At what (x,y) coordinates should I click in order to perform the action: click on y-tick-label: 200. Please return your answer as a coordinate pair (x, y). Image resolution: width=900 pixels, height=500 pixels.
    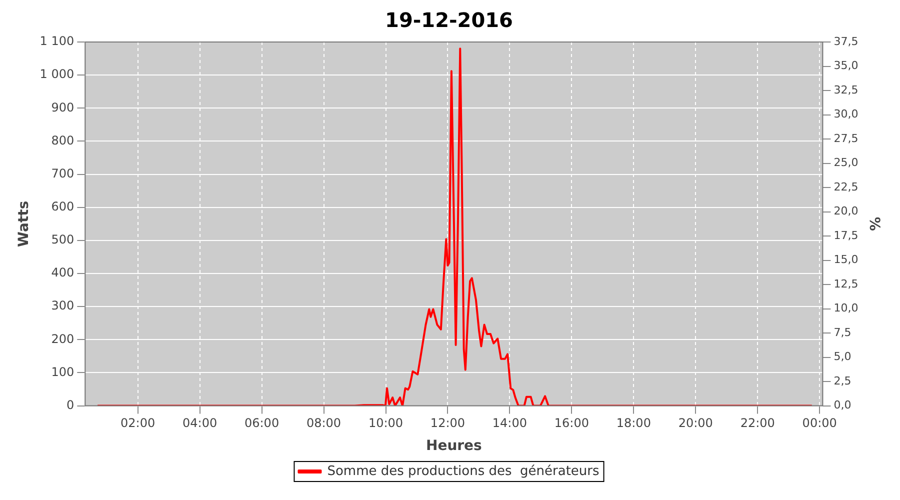
    Looking at the image, I should click on (62, 339).